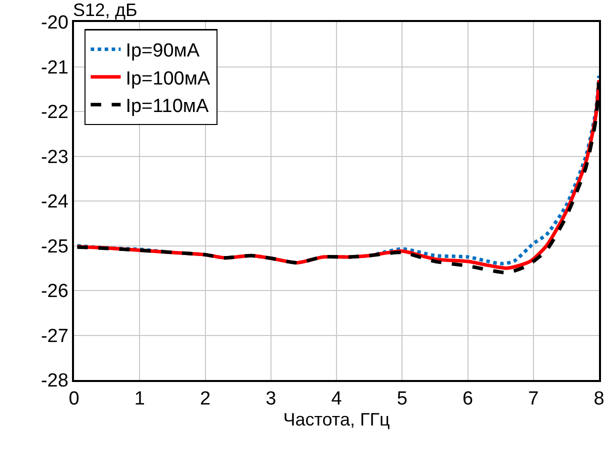 This screenshot has height=459, width=612. I want to click on x-axis-title: Частота, ГГц, so click(336, 420).